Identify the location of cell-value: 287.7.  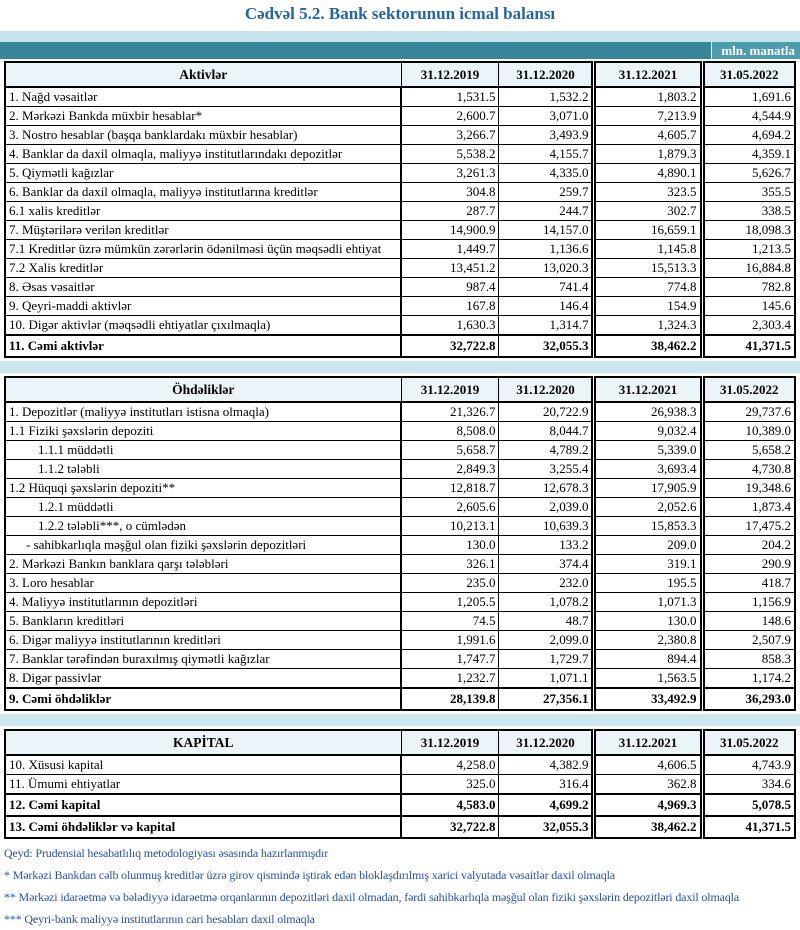
(450, 211).